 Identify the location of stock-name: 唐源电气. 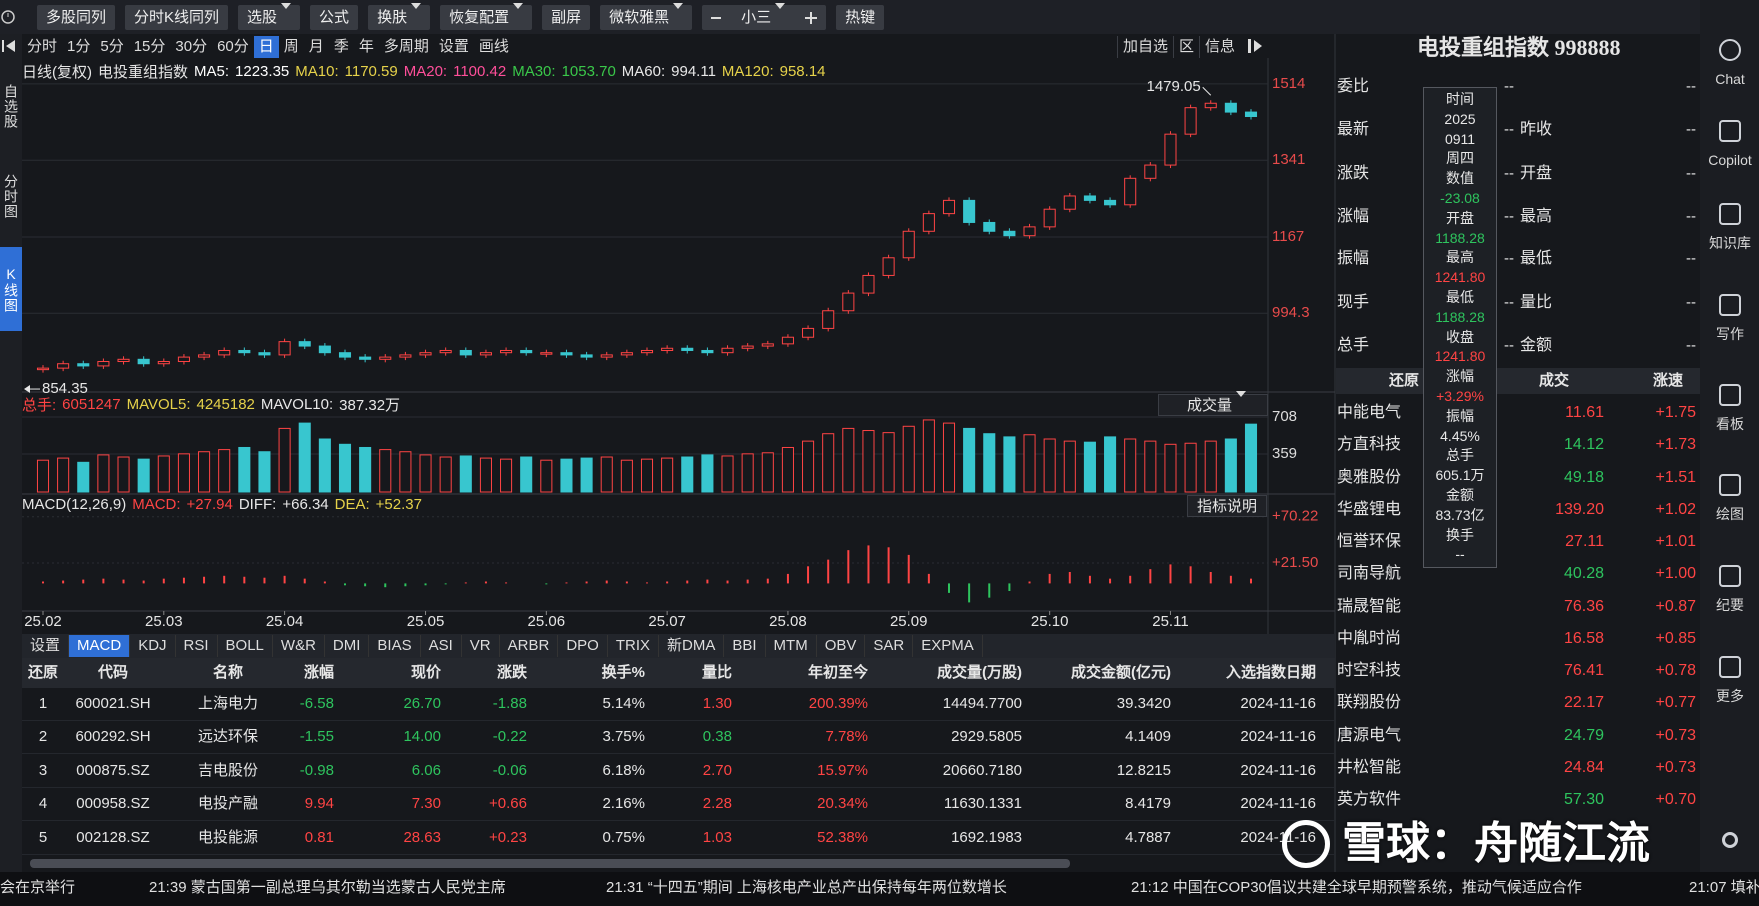
(1369, 735).